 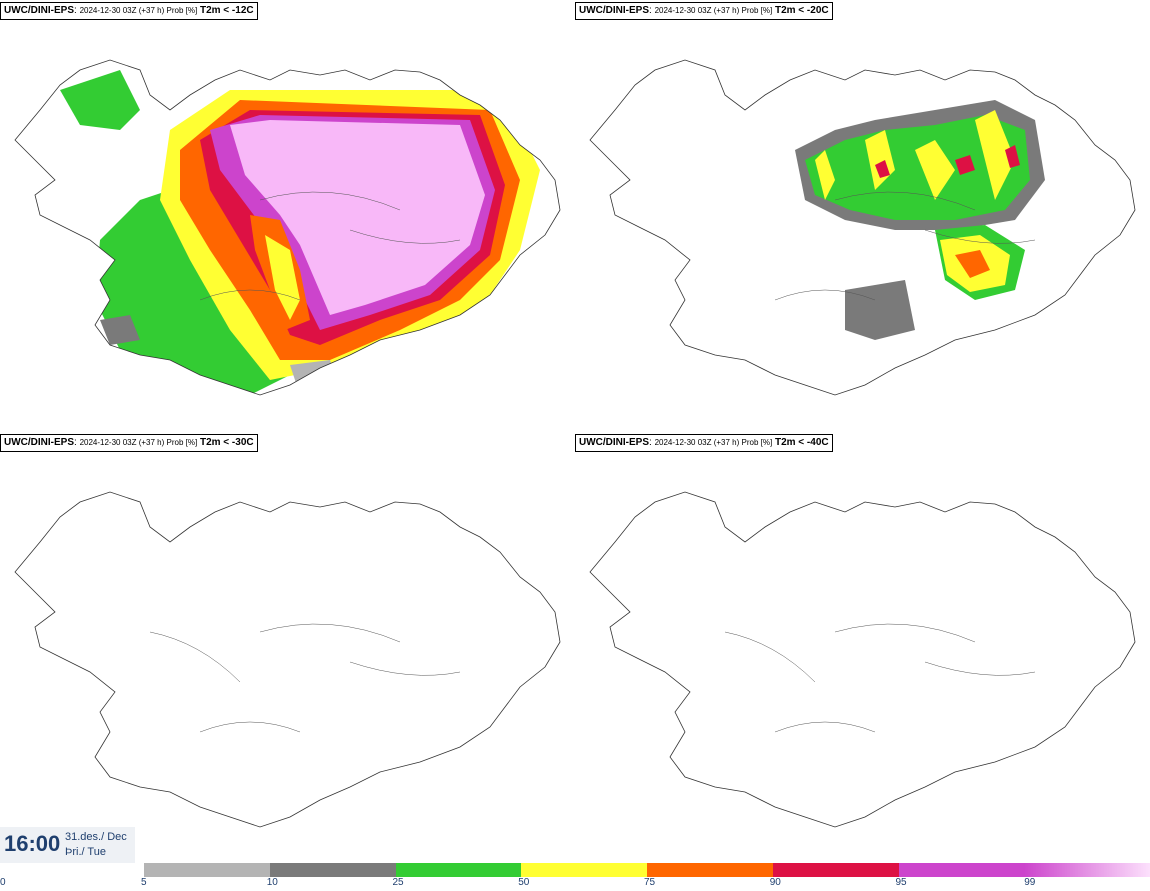 I want to click on valid-date-line: 31.des./ Dec, so click(x=96, y=837).